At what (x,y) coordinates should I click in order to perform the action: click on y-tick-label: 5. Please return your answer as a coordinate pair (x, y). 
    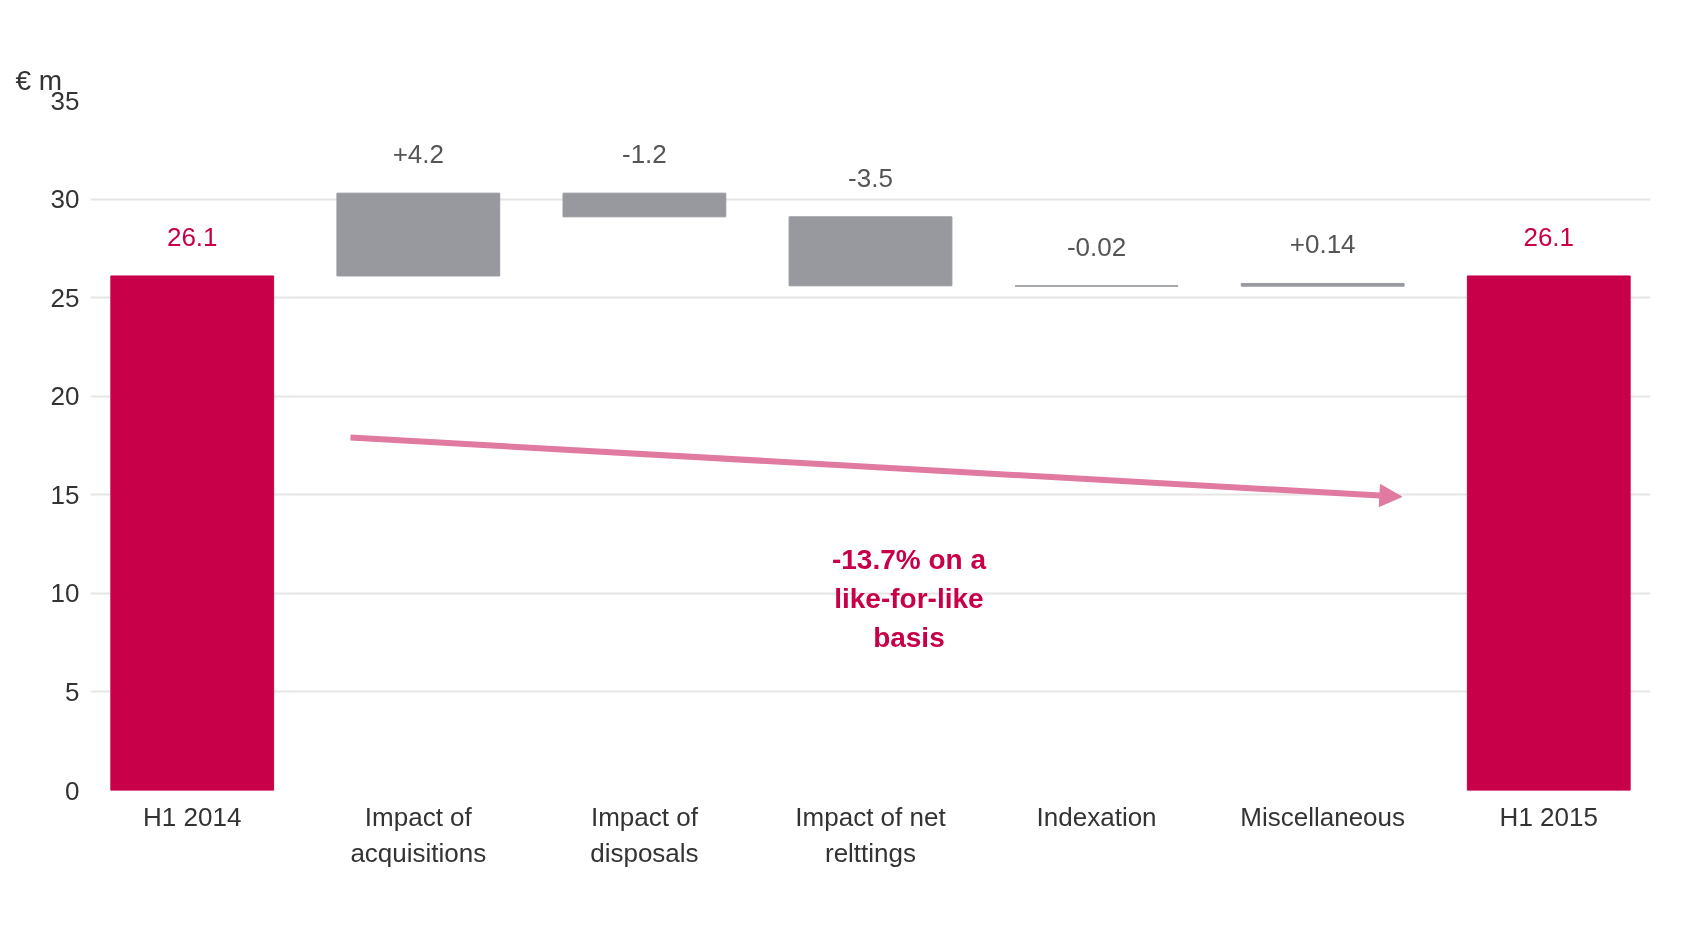
    Looking at the image, I should click on (72, 691).